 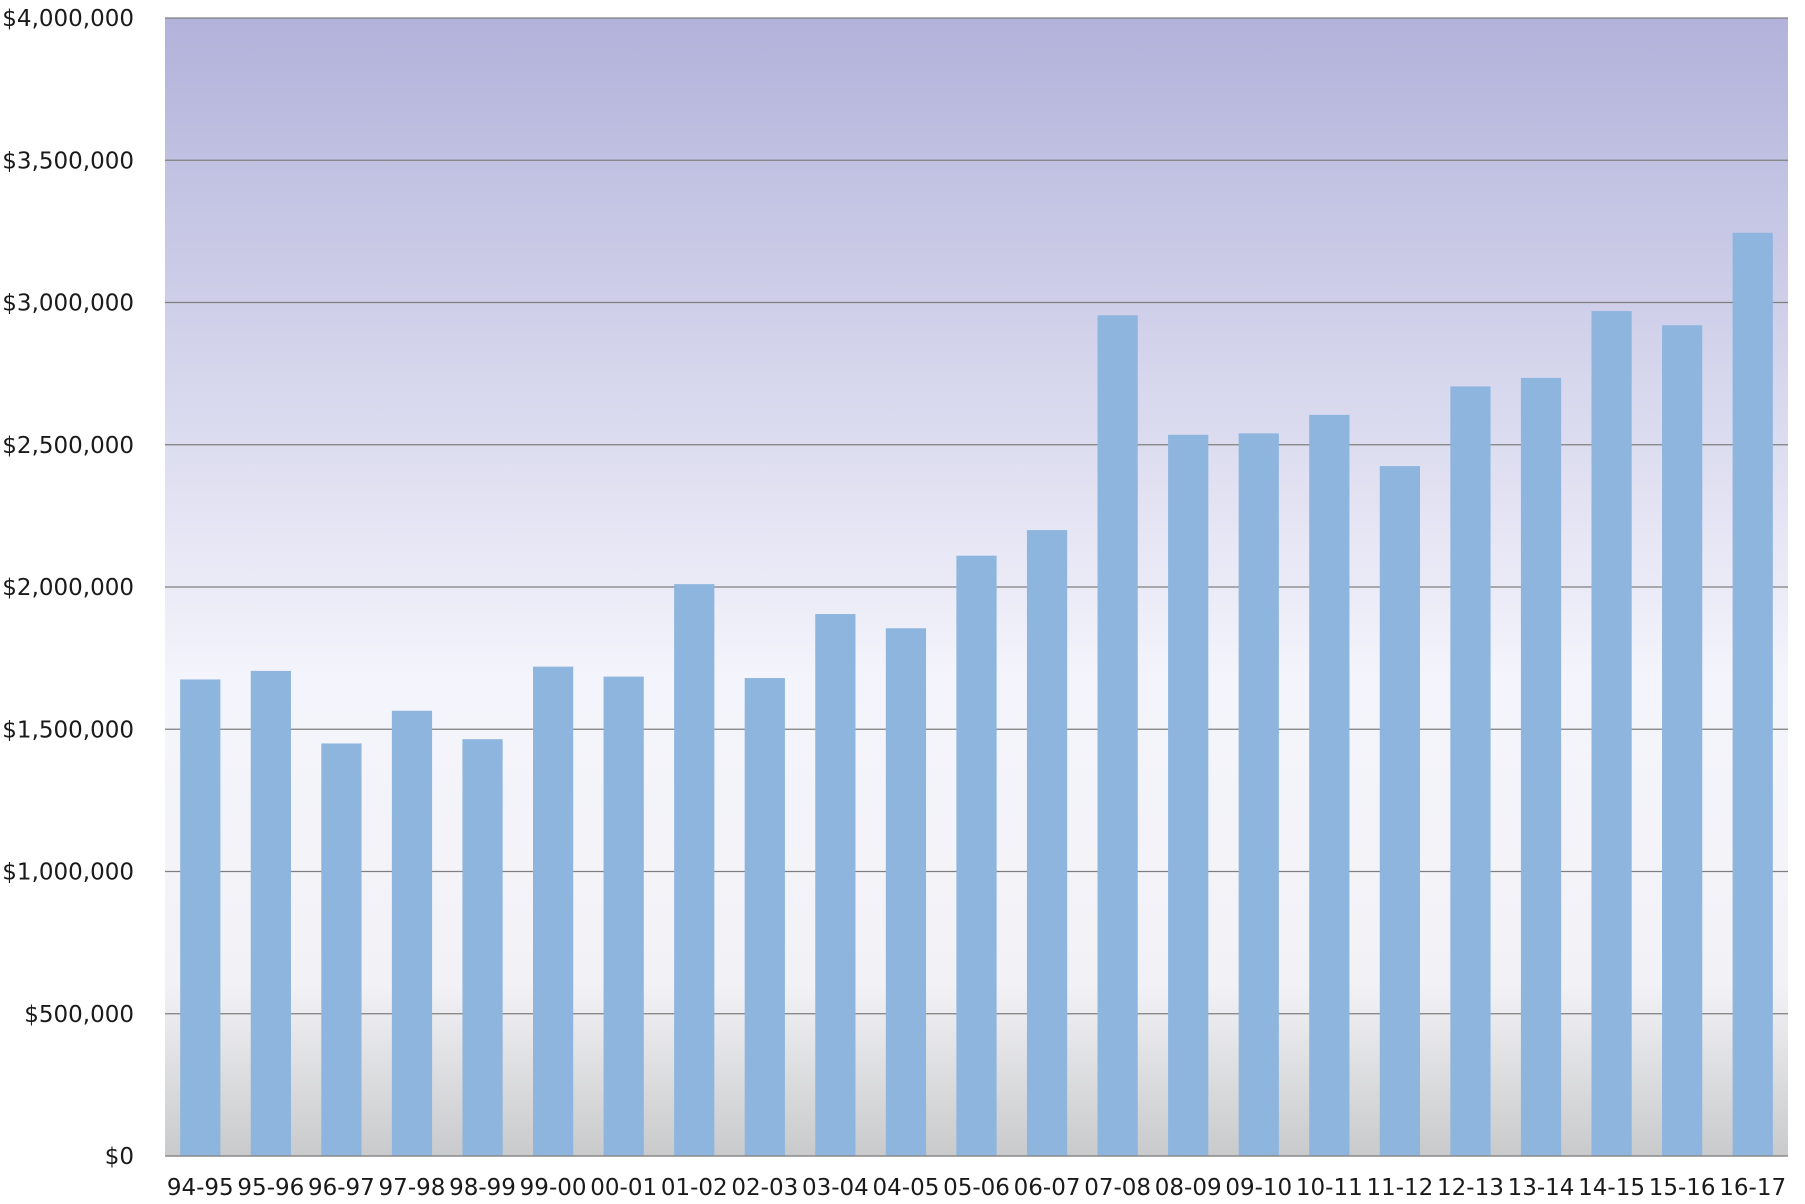 What do you see at coordinates (553, 1188) in the screenshot?
I see `x-tick-label: 99-00` at bounding box center [553, 1188].